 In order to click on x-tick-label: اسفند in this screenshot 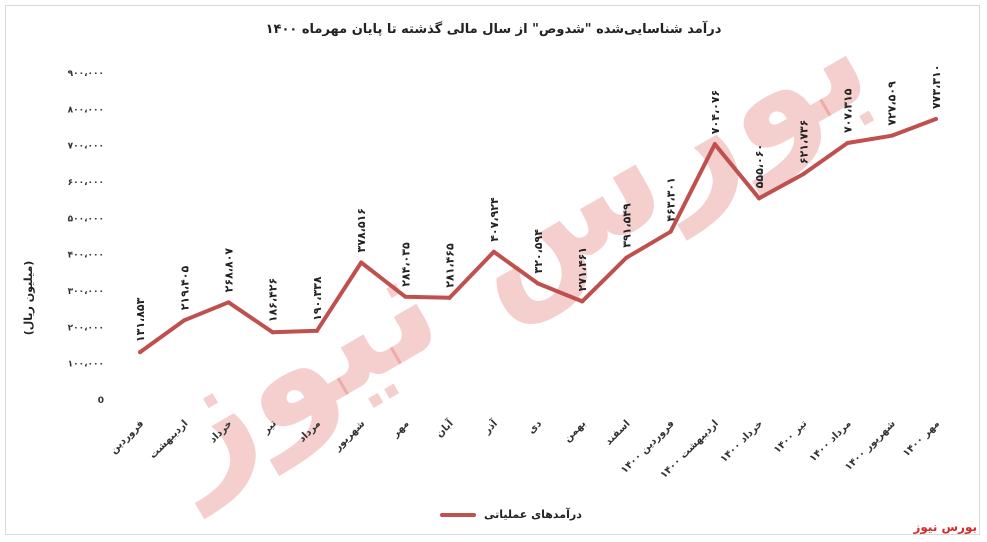, I will do `click(617, 432)`.